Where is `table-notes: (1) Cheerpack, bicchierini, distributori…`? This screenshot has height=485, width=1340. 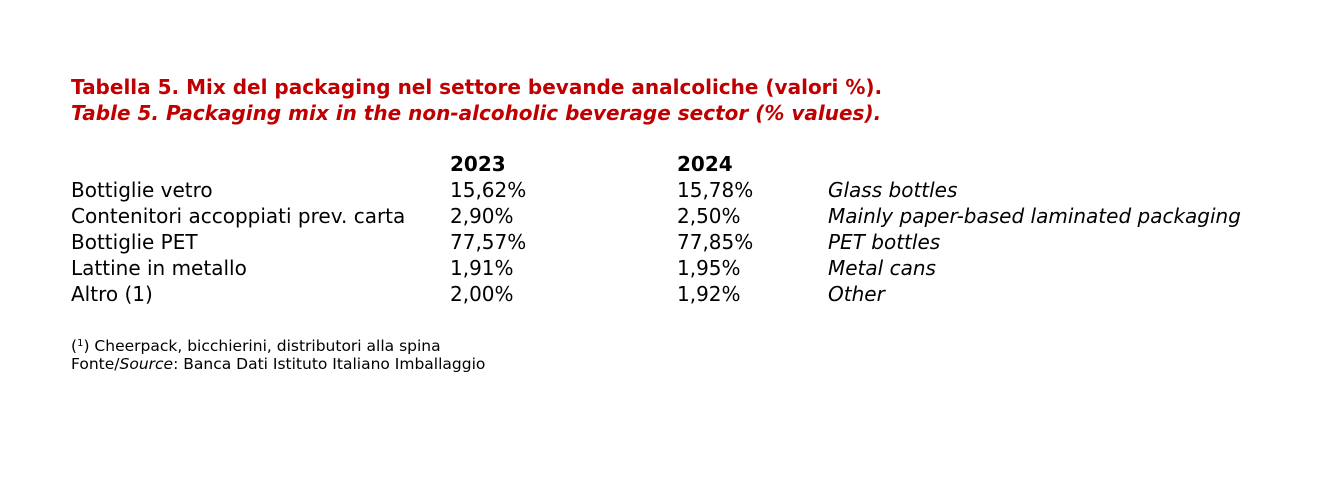 table-notes: (1) Cheerpack, bicchierini, distributori… is located at coordinates (278, 354).